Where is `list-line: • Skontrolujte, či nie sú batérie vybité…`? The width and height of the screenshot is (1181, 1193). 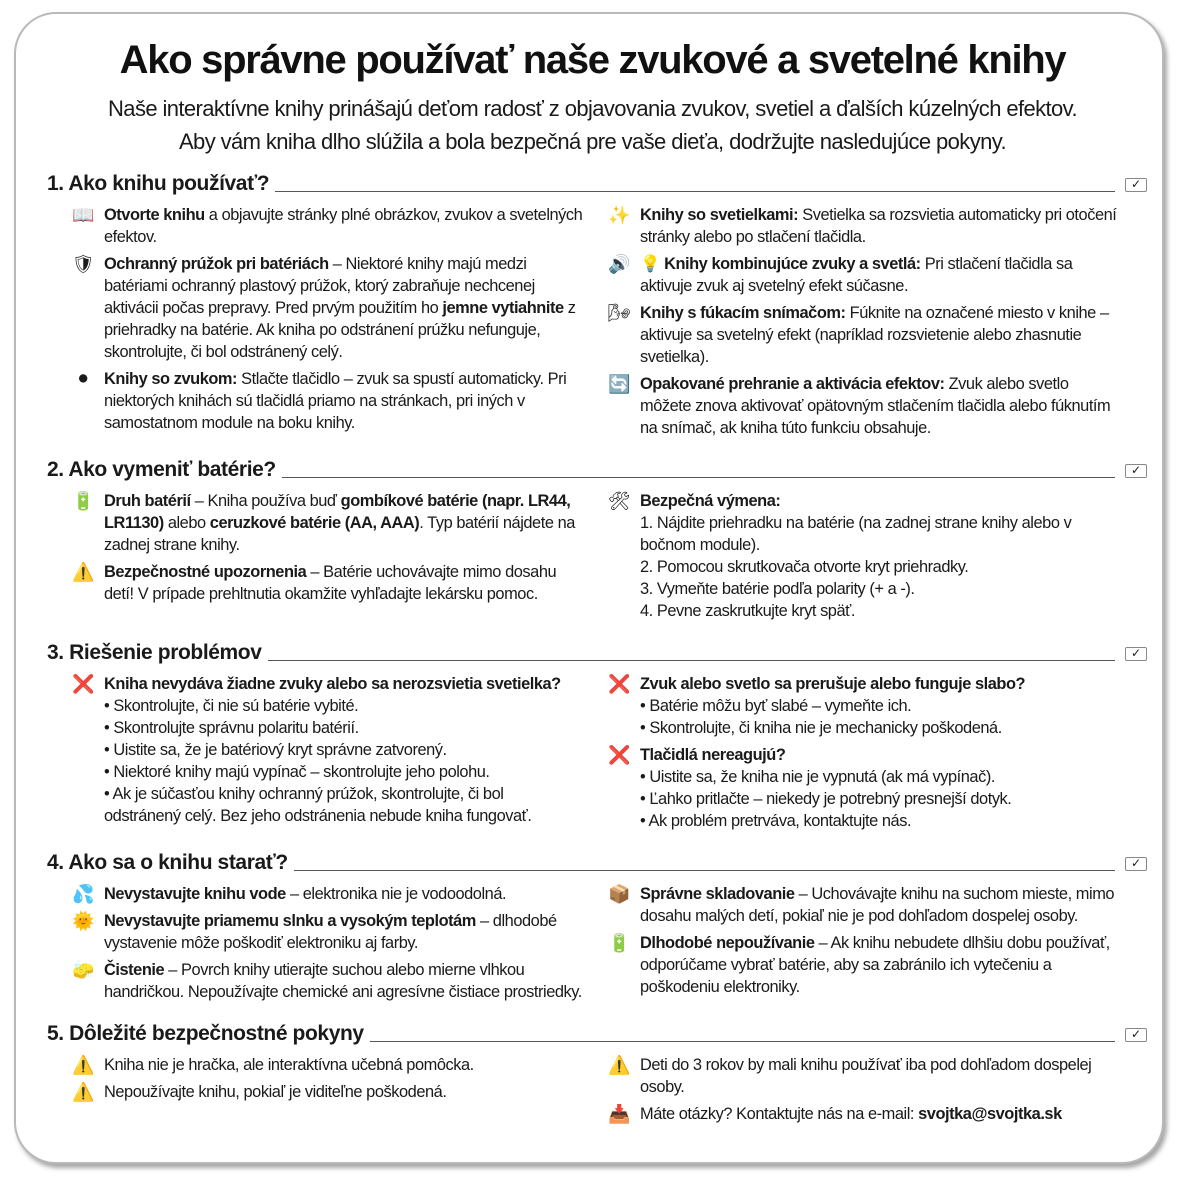
list-line: • Skontrolujte, či nie sú batérie vybité… is located at coordinates (231, 706).